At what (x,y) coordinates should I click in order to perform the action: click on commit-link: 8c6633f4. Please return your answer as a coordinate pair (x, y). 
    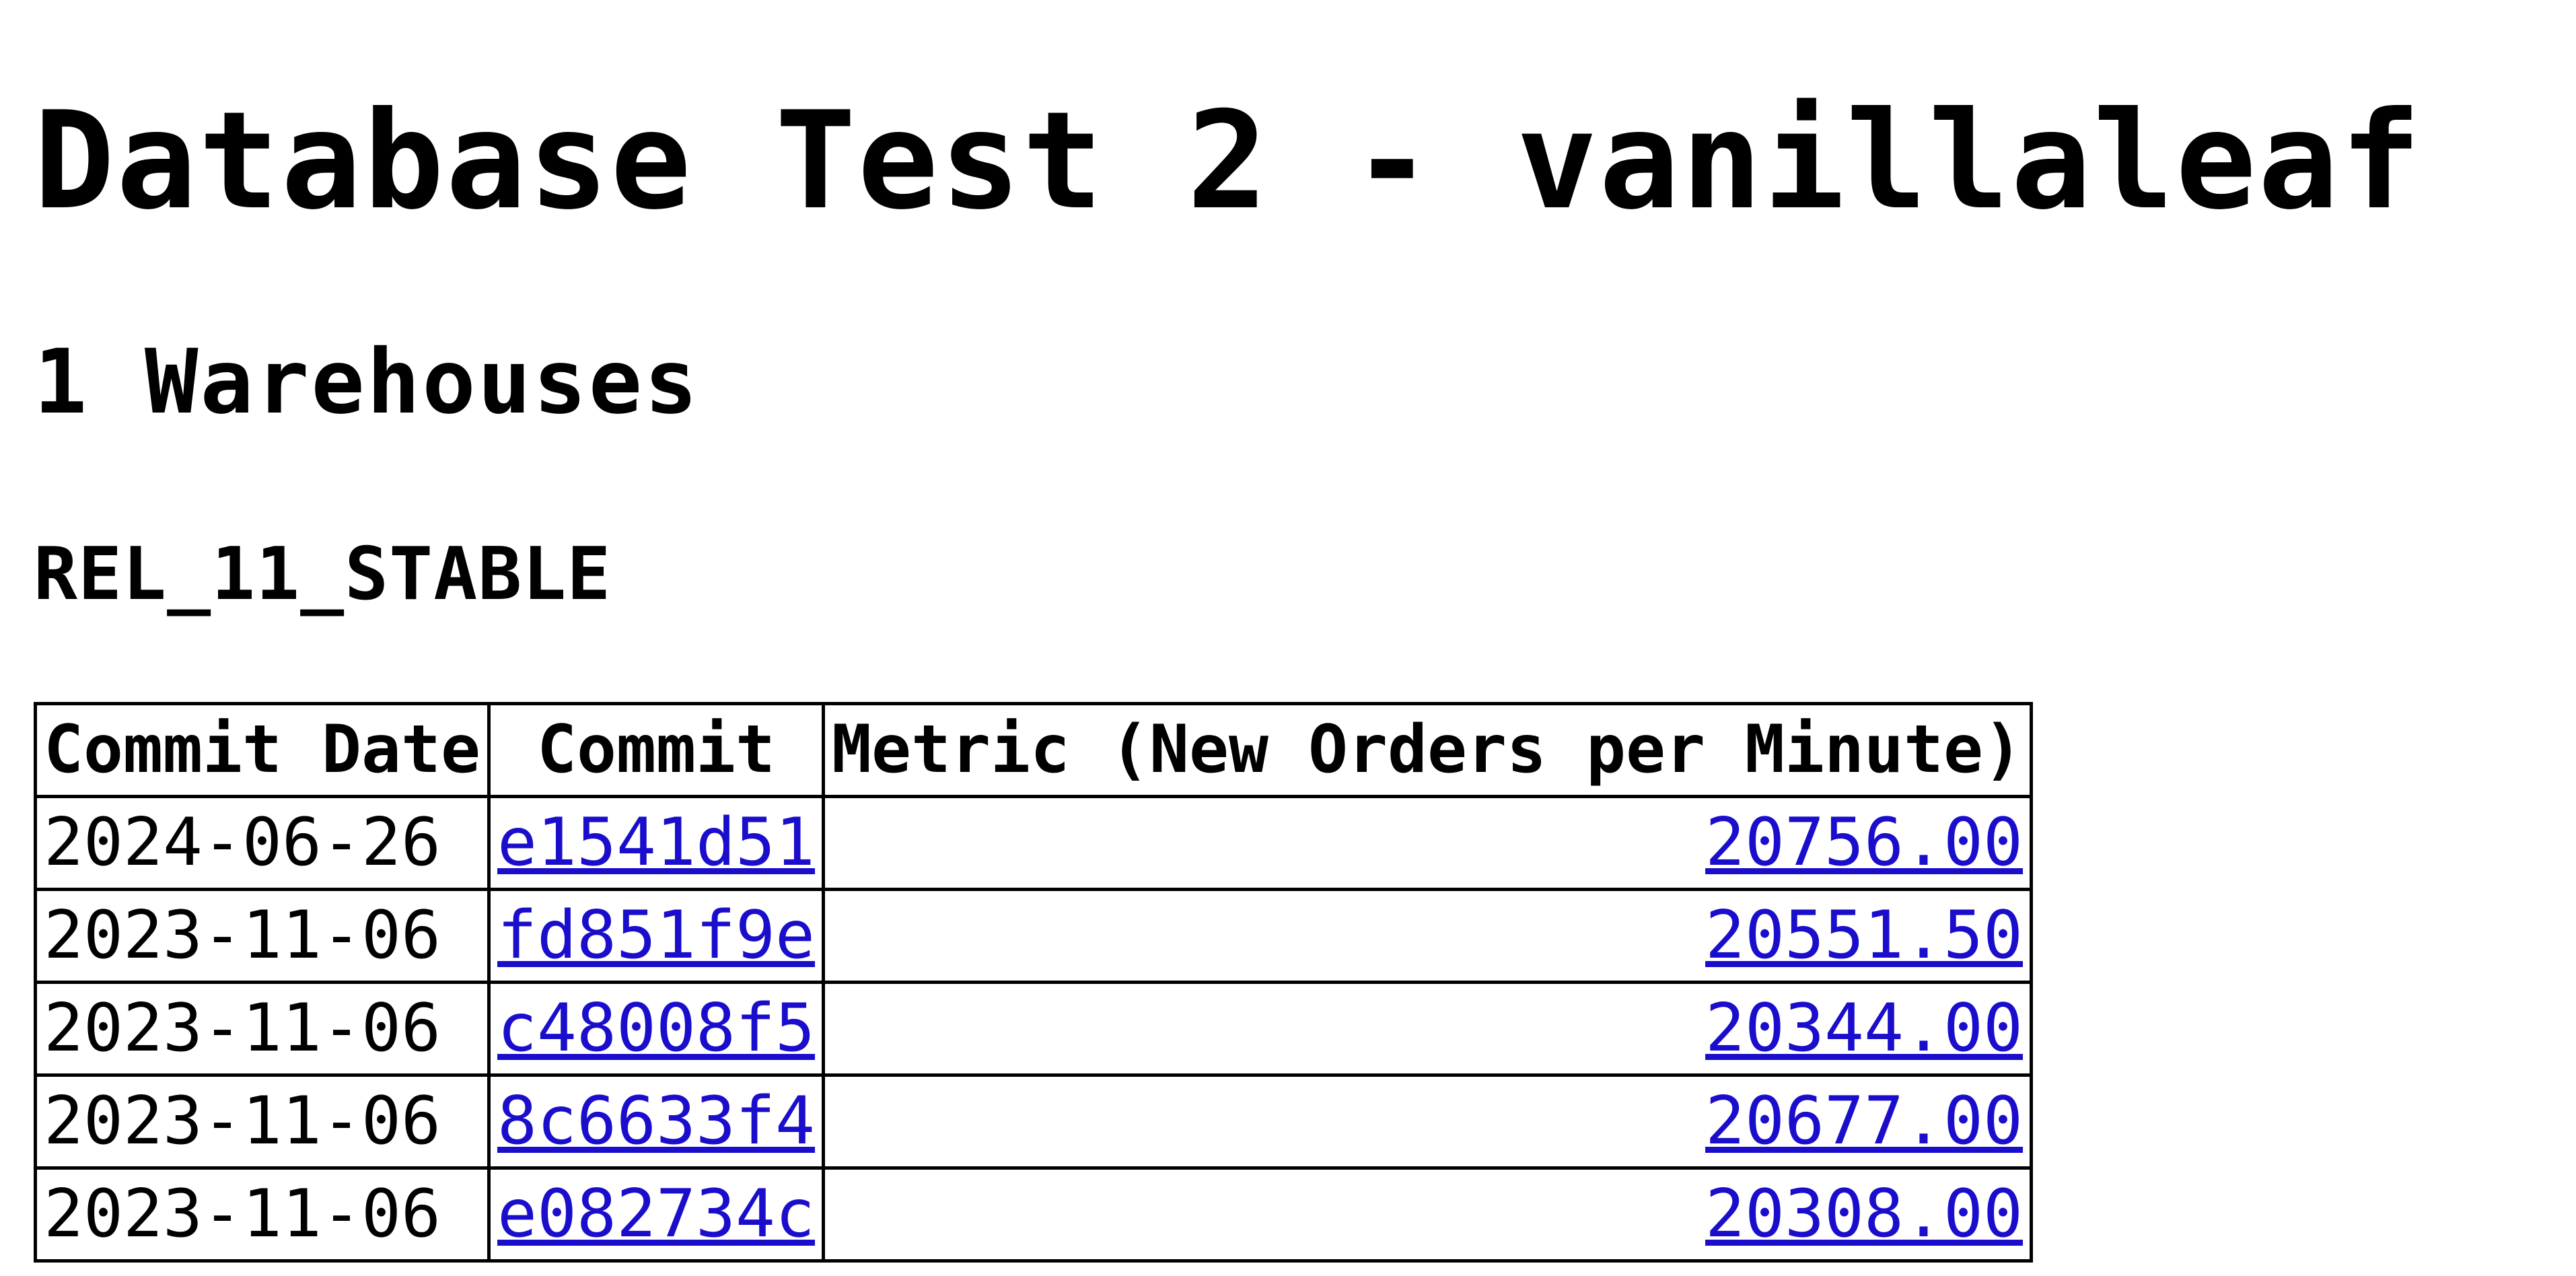
    Looking at the image, I should click on (656, 1121).